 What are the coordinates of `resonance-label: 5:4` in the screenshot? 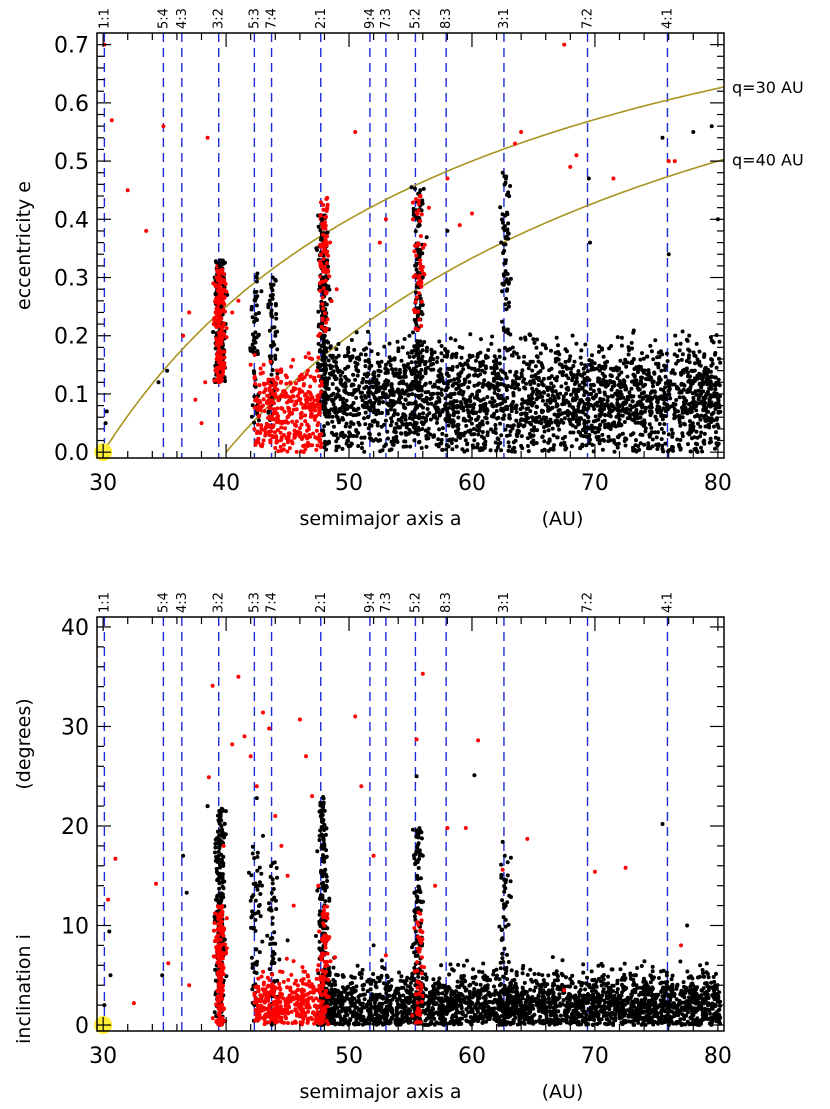 It's located at (163, 602).